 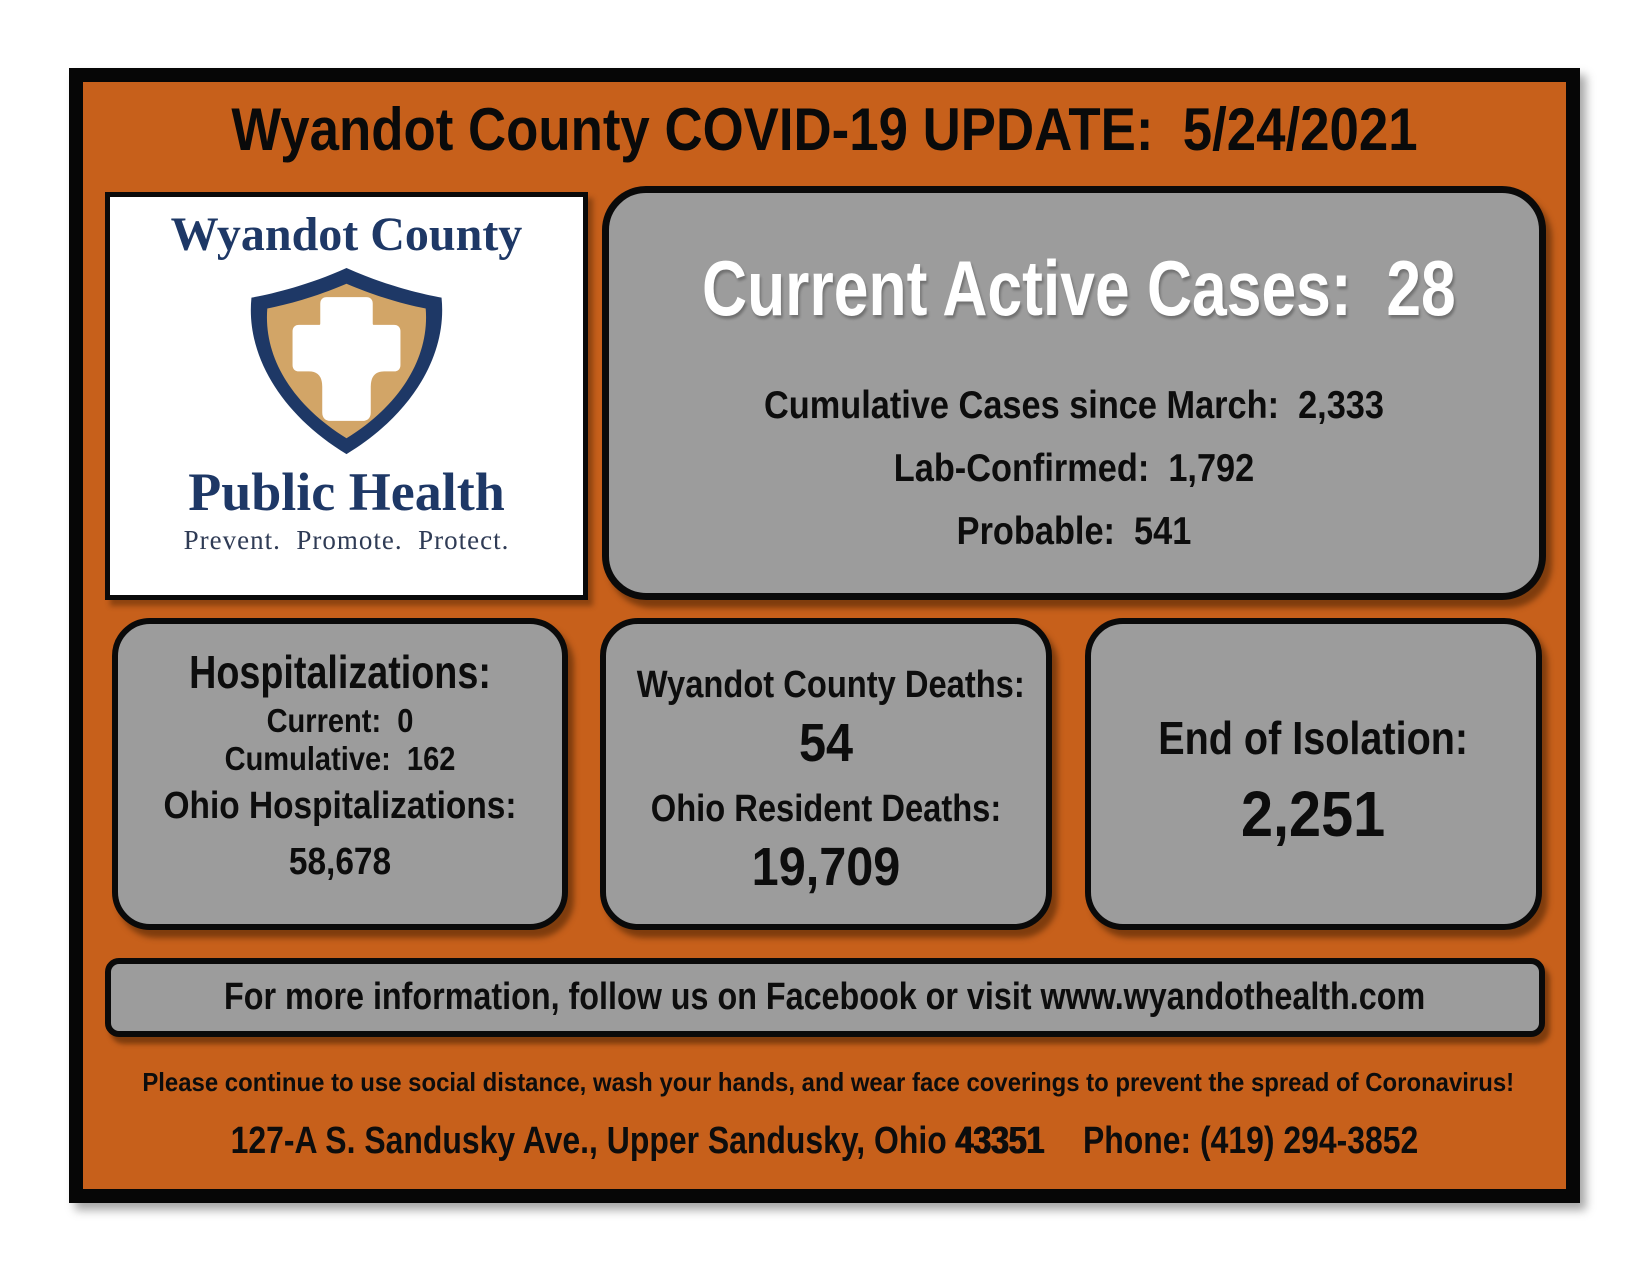 I want to click on ohio-hospitalizations-value: 58,678, so click(x=340, y=862).